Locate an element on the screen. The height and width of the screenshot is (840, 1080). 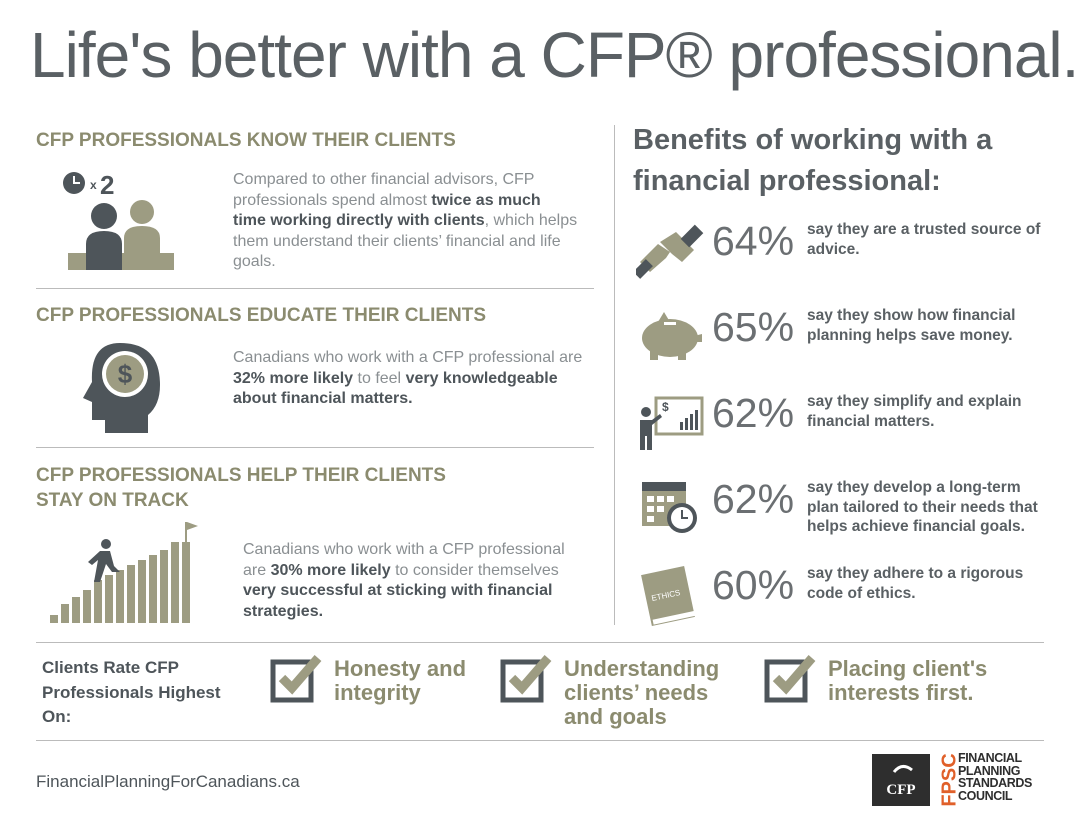
rating-text: Placing client's interests first. is located at coordinates (908, 680).